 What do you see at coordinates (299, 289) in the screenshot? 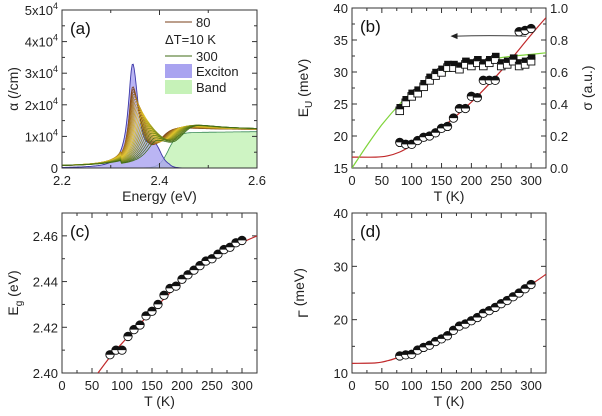
I see `label-unit: (meV)` at bounding box center [299, 289].